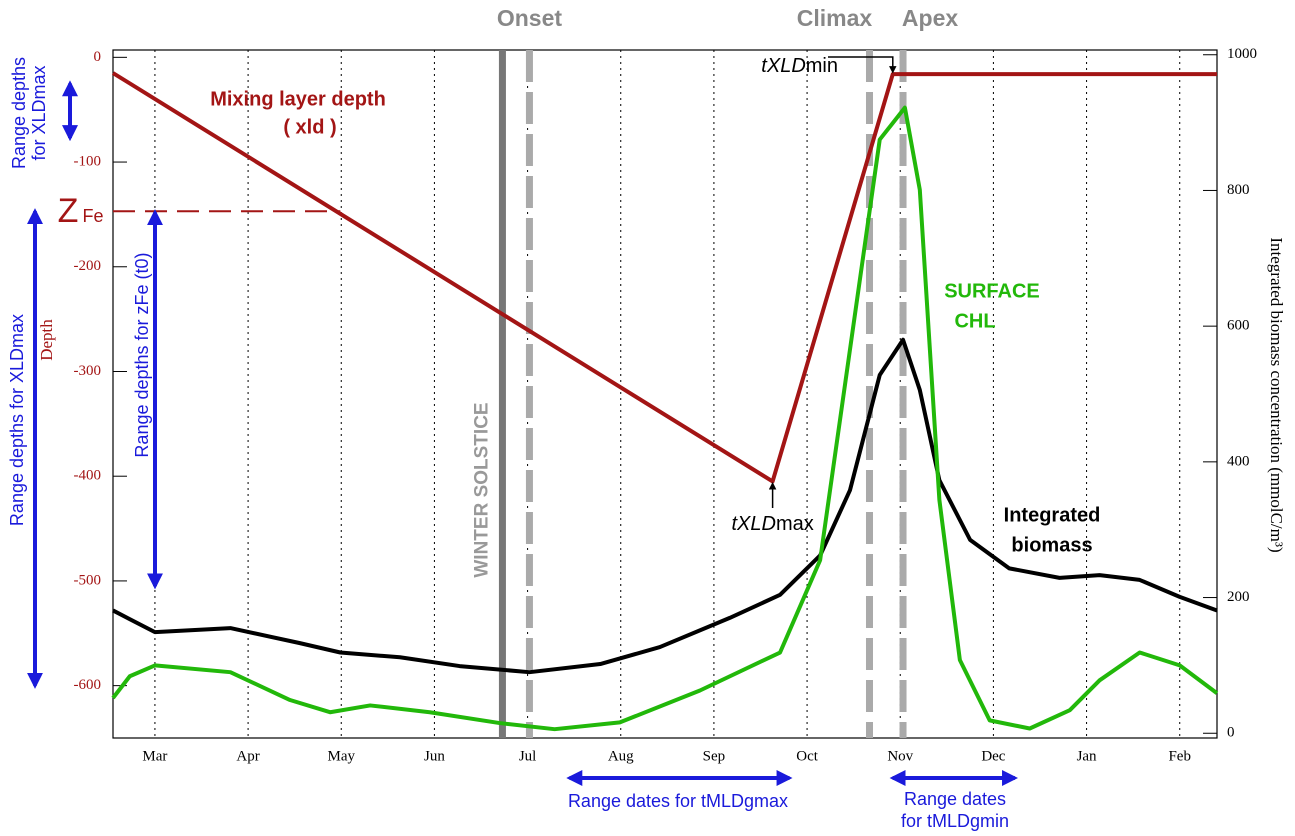  Describe the element at coordinates (1238, 461) in the screenshot. I see `y2-tick-label: 400` at that location.